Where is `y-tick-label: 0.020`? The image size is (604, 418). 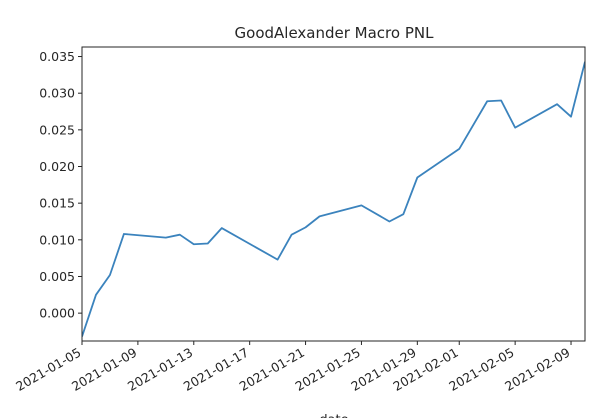 y-tick-label: 0.020 is located at coordinates (57, 166).